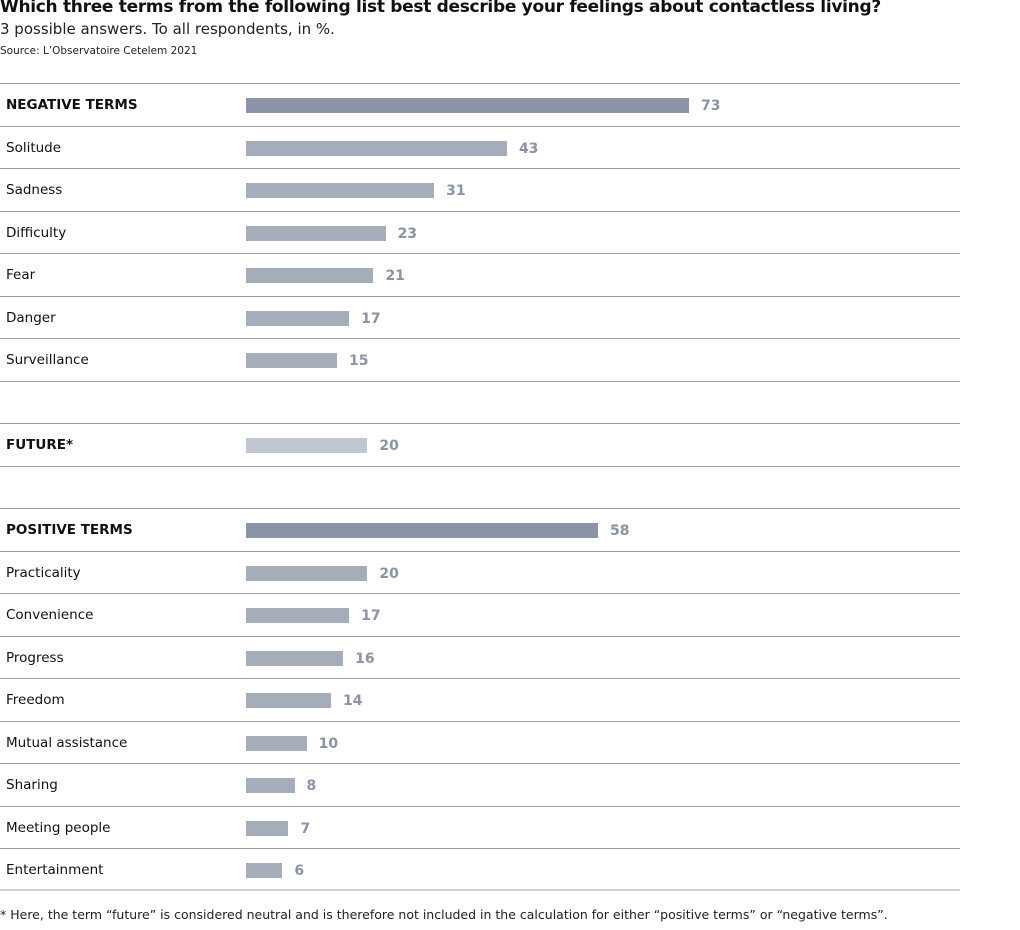 The image size is (1020, 930). Describe the element at coordinates (34, 147) in the screenshot. I see `row-label: Solitude` at that location.